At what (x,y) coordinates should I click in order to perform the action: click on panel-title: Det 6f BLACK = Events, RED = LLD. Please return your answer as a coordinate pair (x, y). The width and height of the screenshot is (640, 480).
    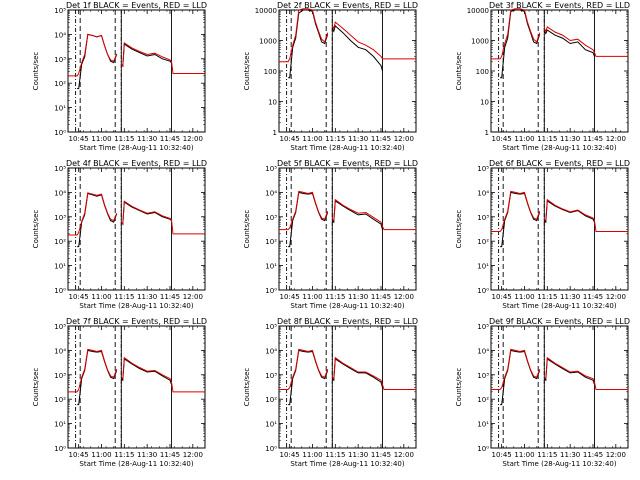
    Looking at the image, I should click on (559, 163).